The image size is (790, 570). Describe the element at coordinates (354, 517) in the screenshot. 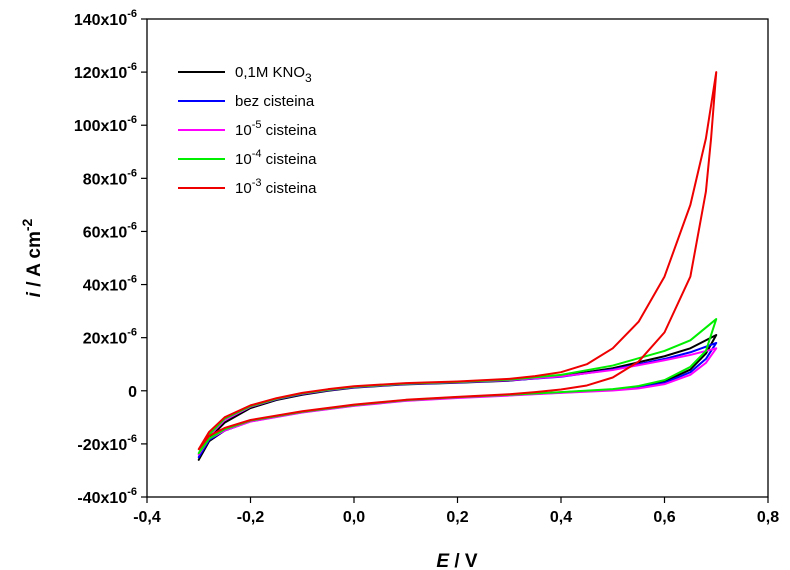

I see `x-tick-label: 0,0` at that location.